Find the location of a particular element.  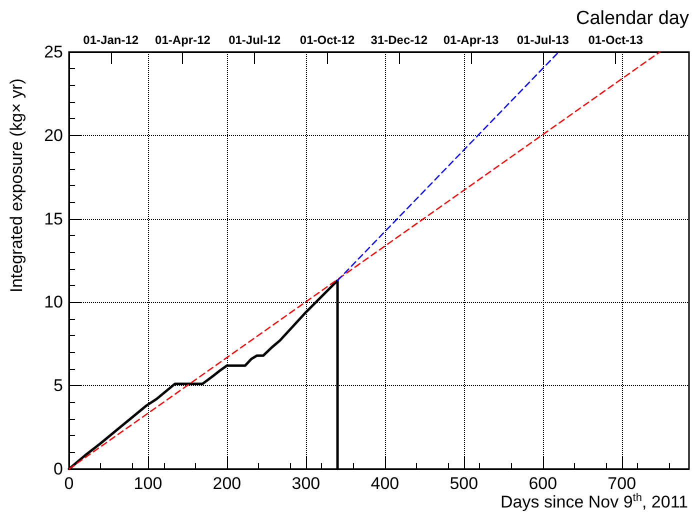

x-tick-label: 200 is located at coordinates (227, 483).